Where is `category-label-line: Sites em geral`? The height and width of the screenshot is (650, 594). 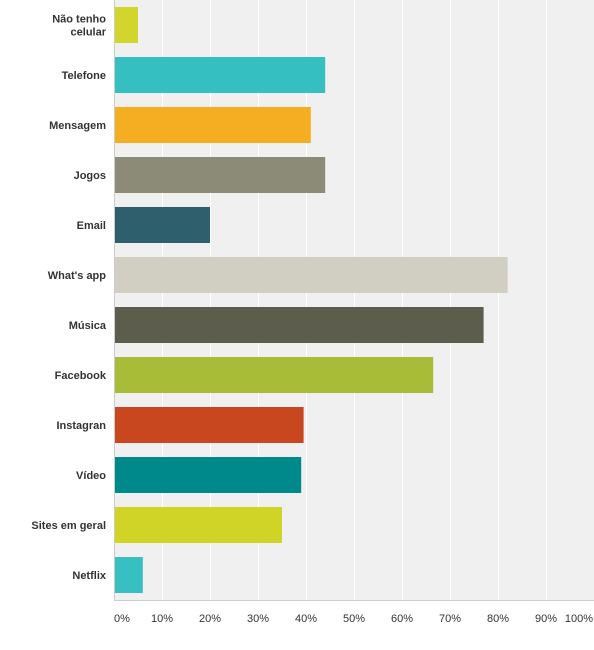
category-label-line: Sites em geral is located at coordinates (68, 526).